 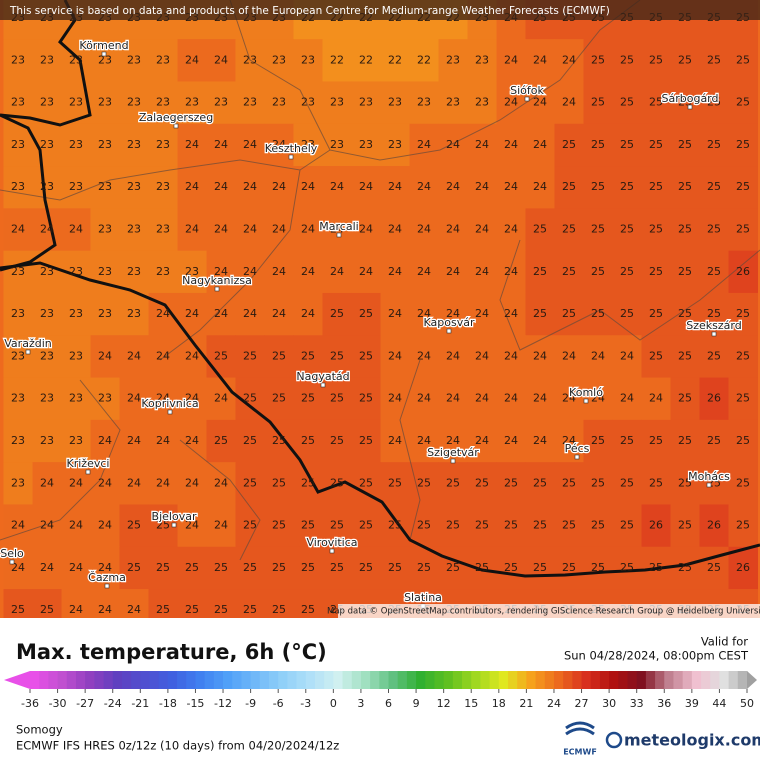 What do you see at coordinates (280, 75) in the screenshot?
I see `county-border` at bounding box center [280, 75].